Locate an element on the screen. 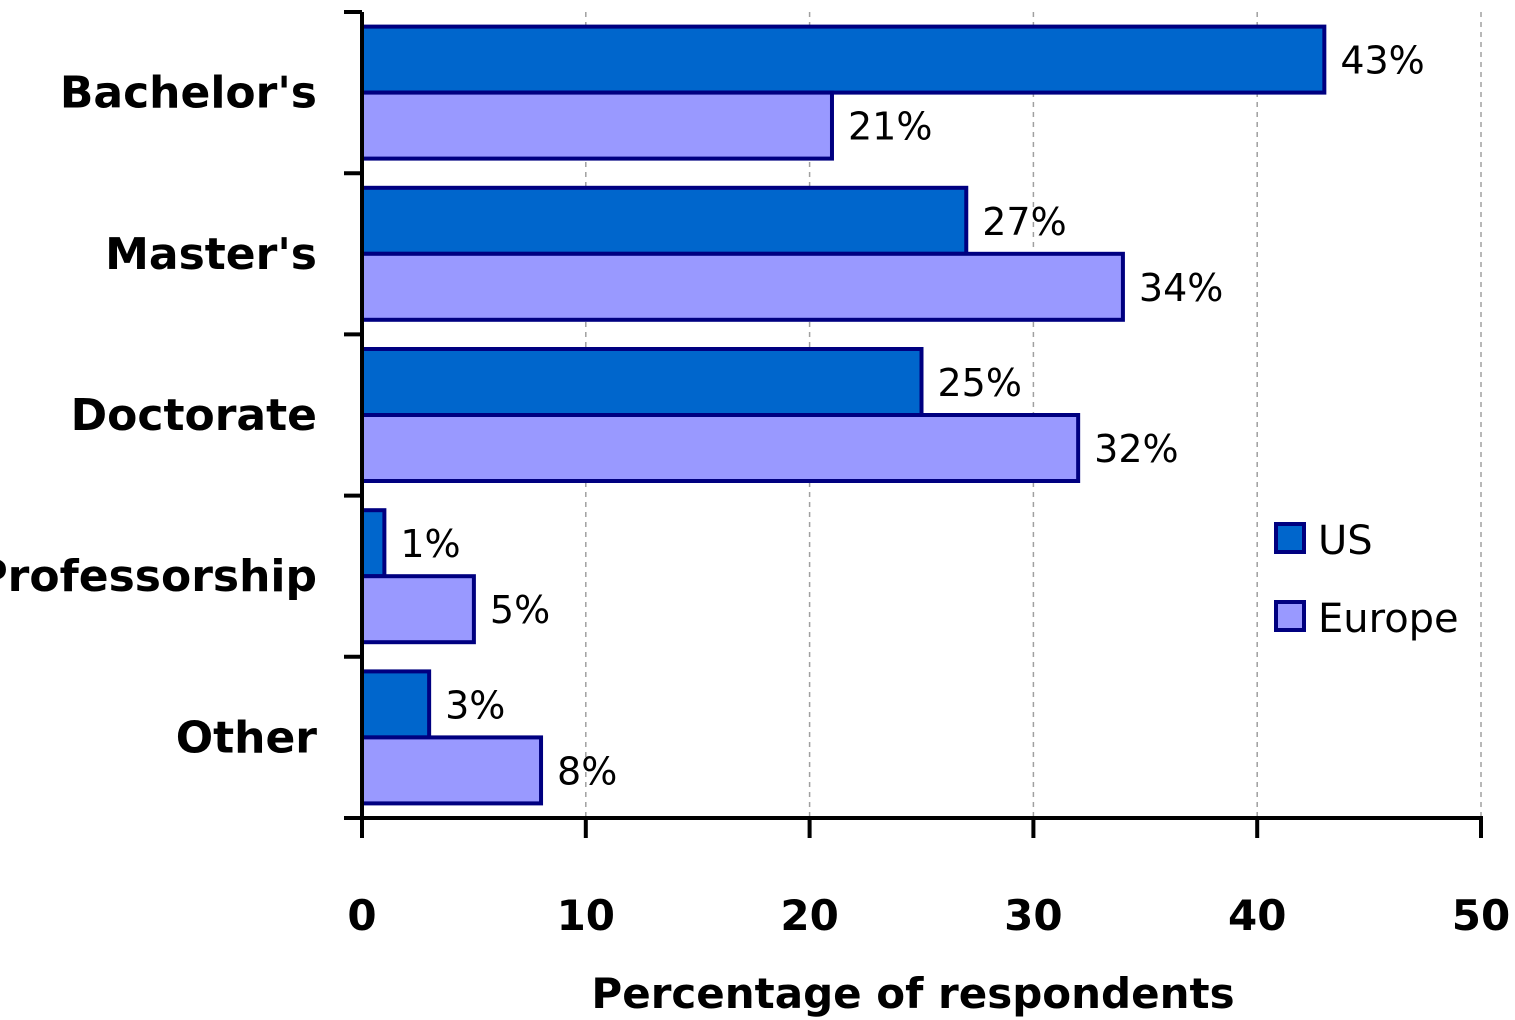  category-label-3: Professorship is located at coordinates (158, 576).